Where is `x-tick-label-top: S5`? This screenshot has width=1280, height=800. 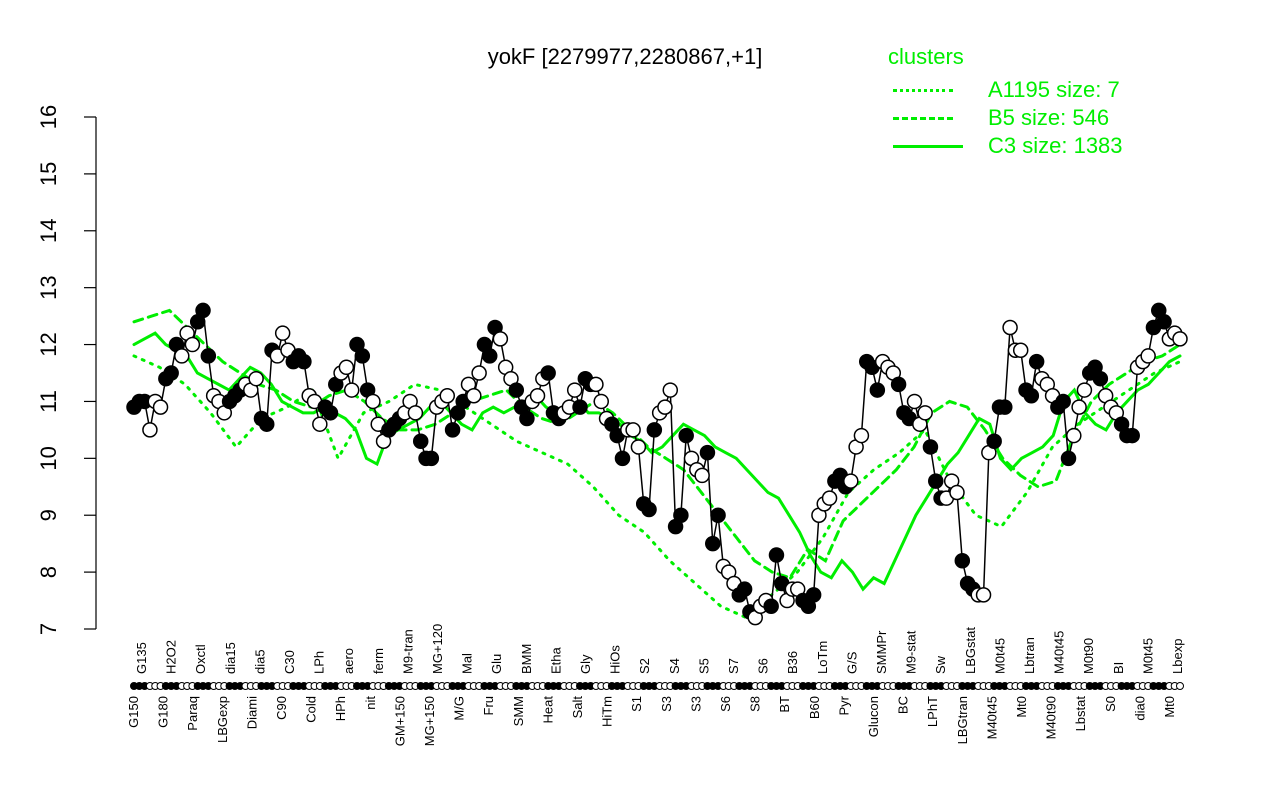 x-tick-label-top: S5 is located at coordinates (703, 666).